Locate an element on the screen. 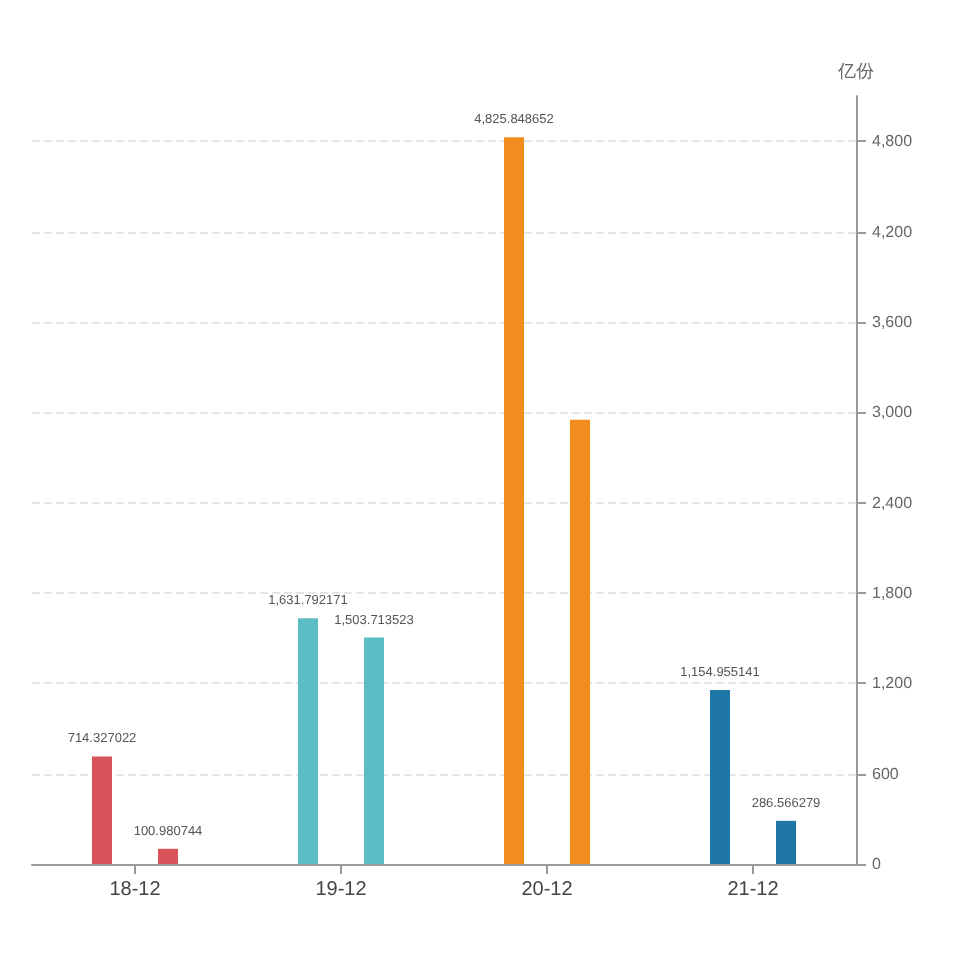  y-tick-label: 1,800 is located at coordinates (893, 592).